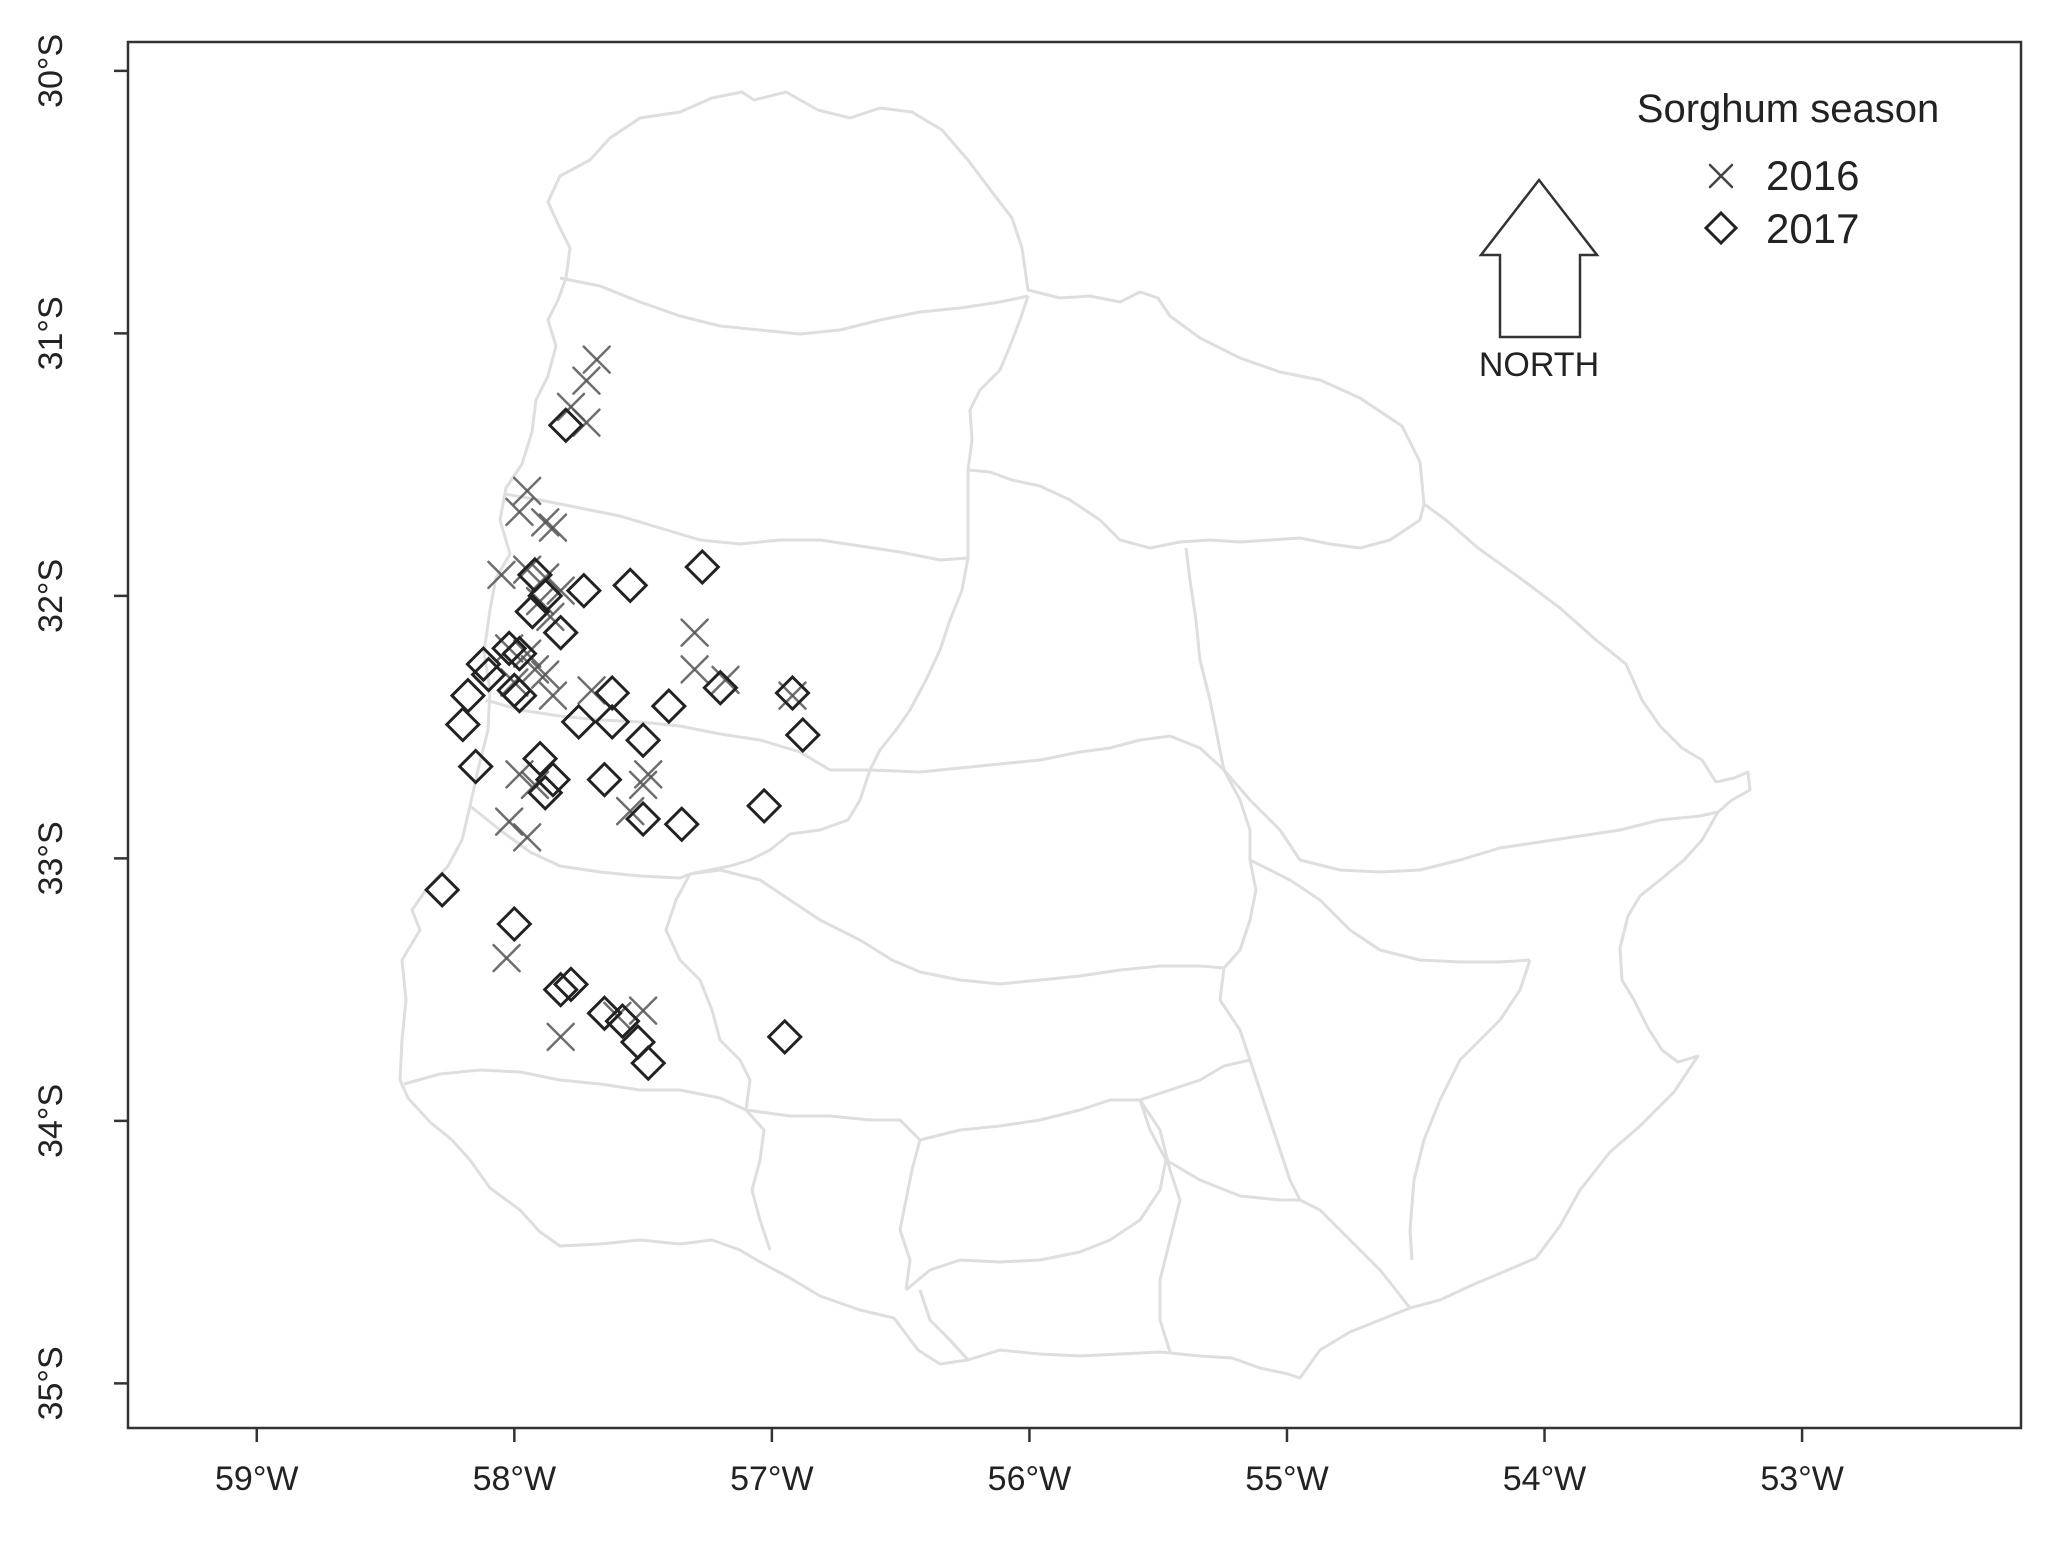 Image resolution: width=2046 pixels, height=1541 pixels. Describe the element at coordinates (736, 516) in the screenshot. I see `boundary-salto-paysandu` at that location.